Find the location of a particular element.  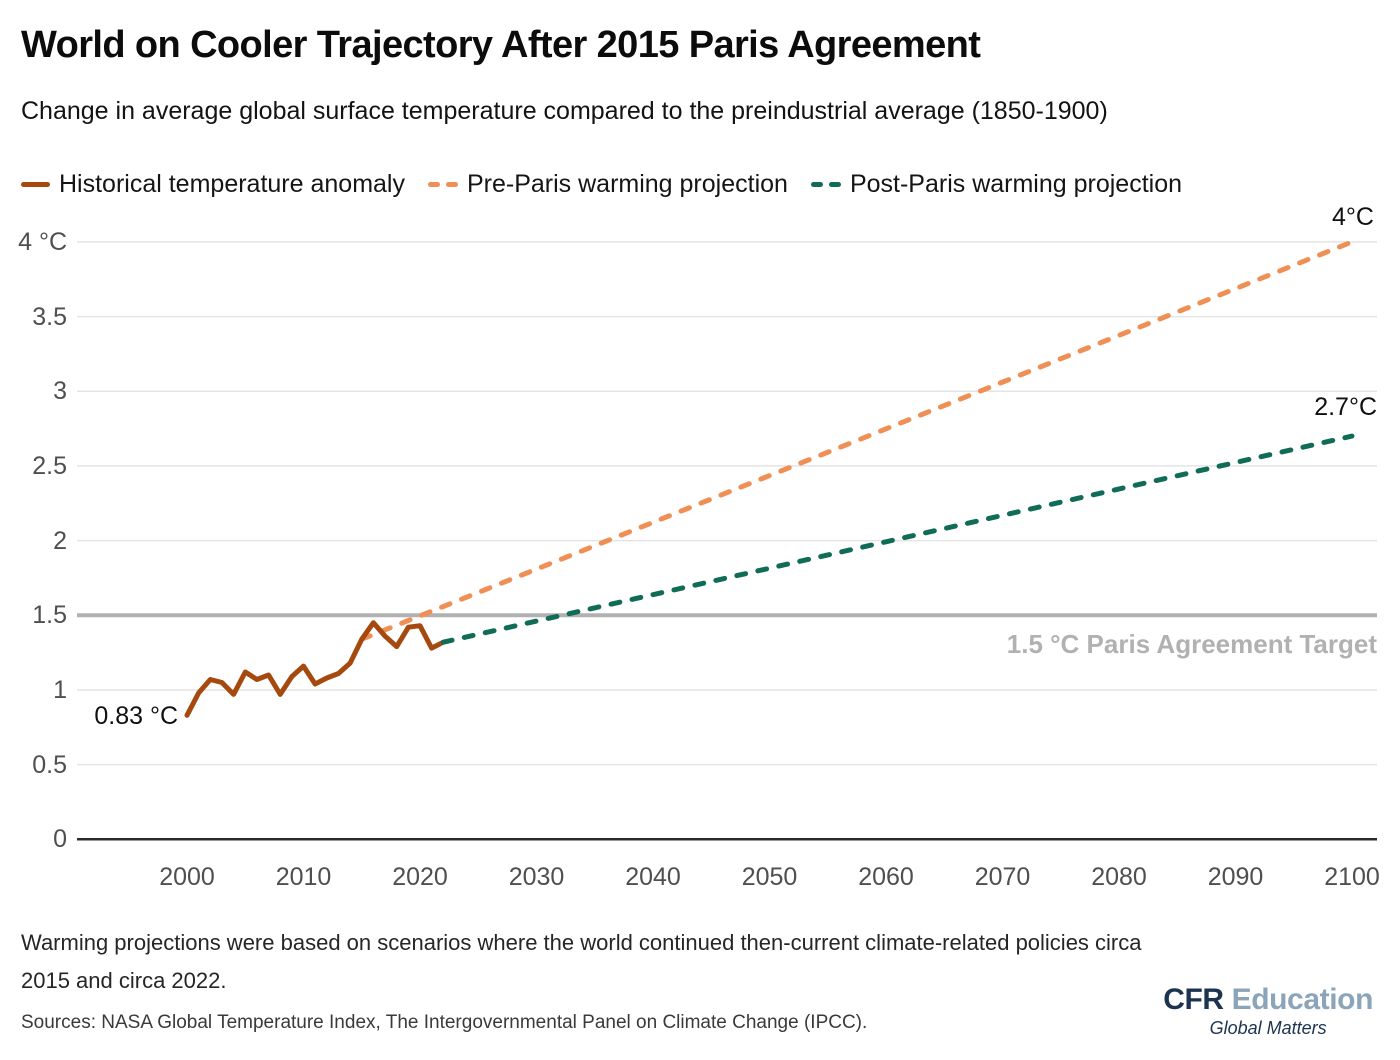

y-axis-tick-label: 3.5 is located at coordinates (49, 316).